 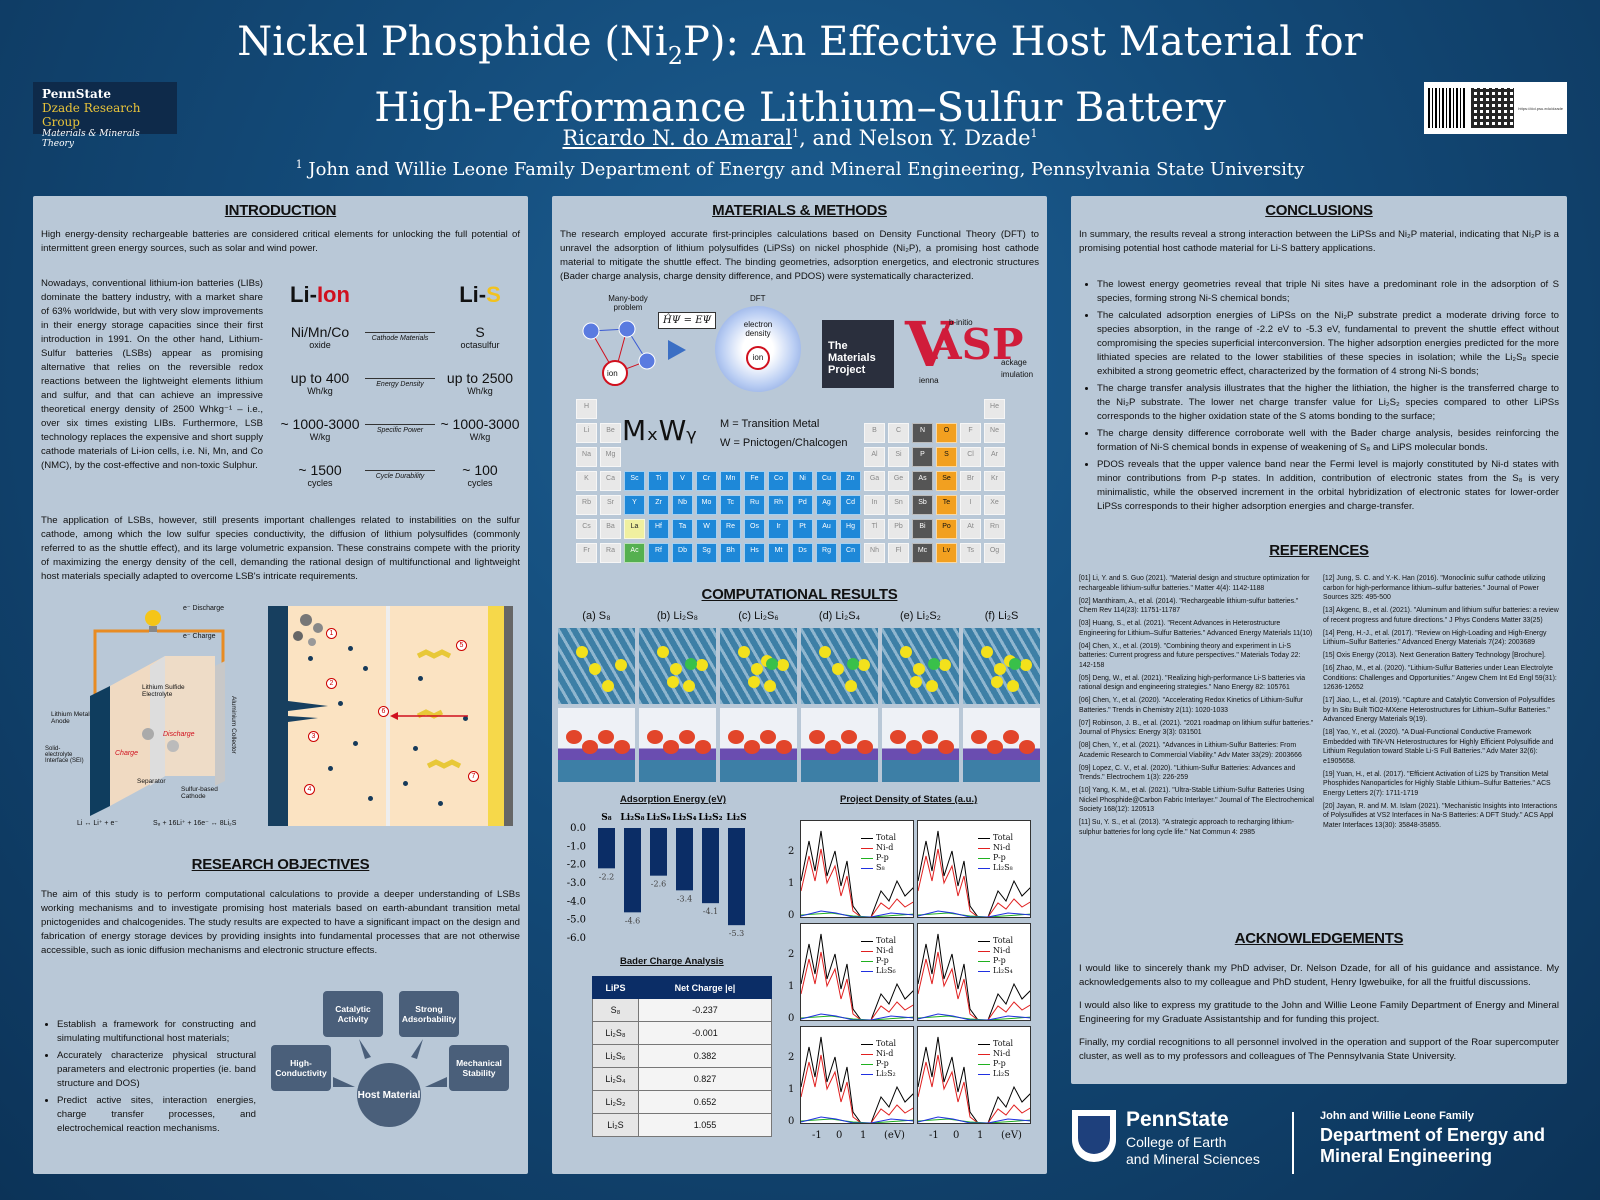 I want to click on table-row: Li₂S 1.055, so click(x=682, y=1125).